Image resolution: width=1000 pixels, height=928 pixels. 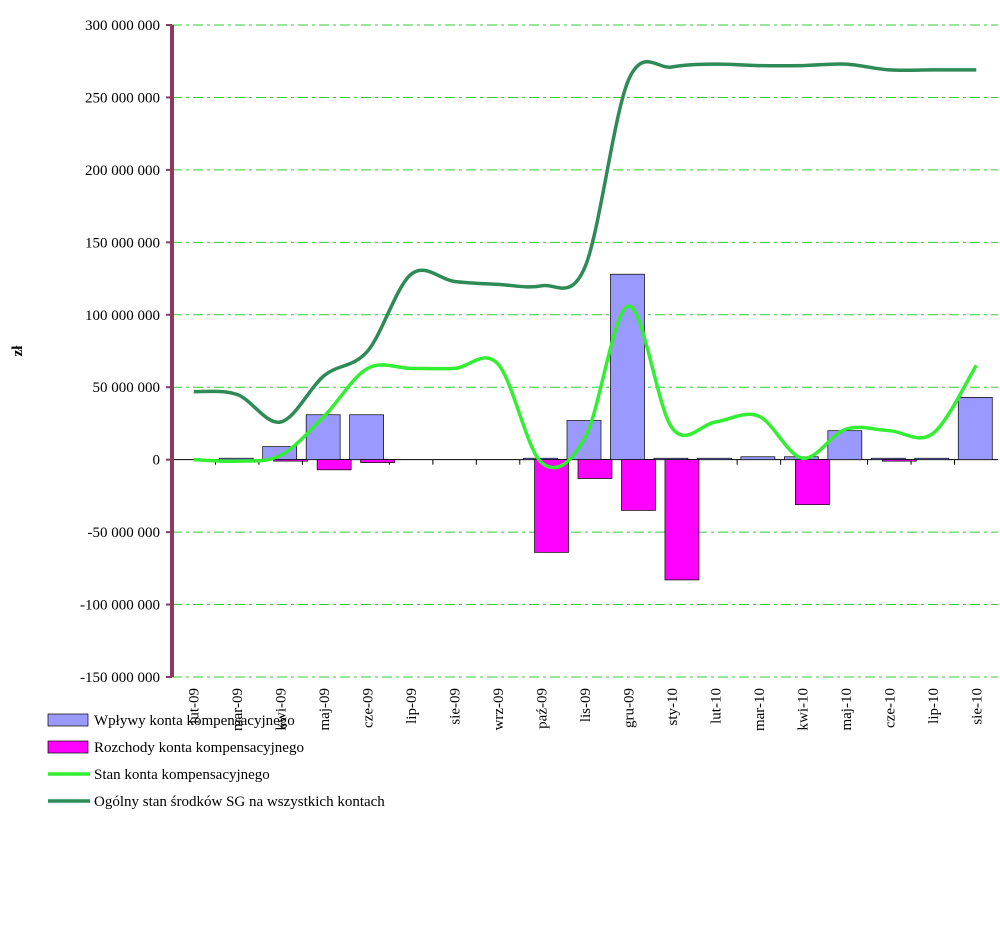 What do you see at coordinates (673, 707) in the screenshot?
I see `x-tick-label: sty-10` at bounding box center [673, 707].